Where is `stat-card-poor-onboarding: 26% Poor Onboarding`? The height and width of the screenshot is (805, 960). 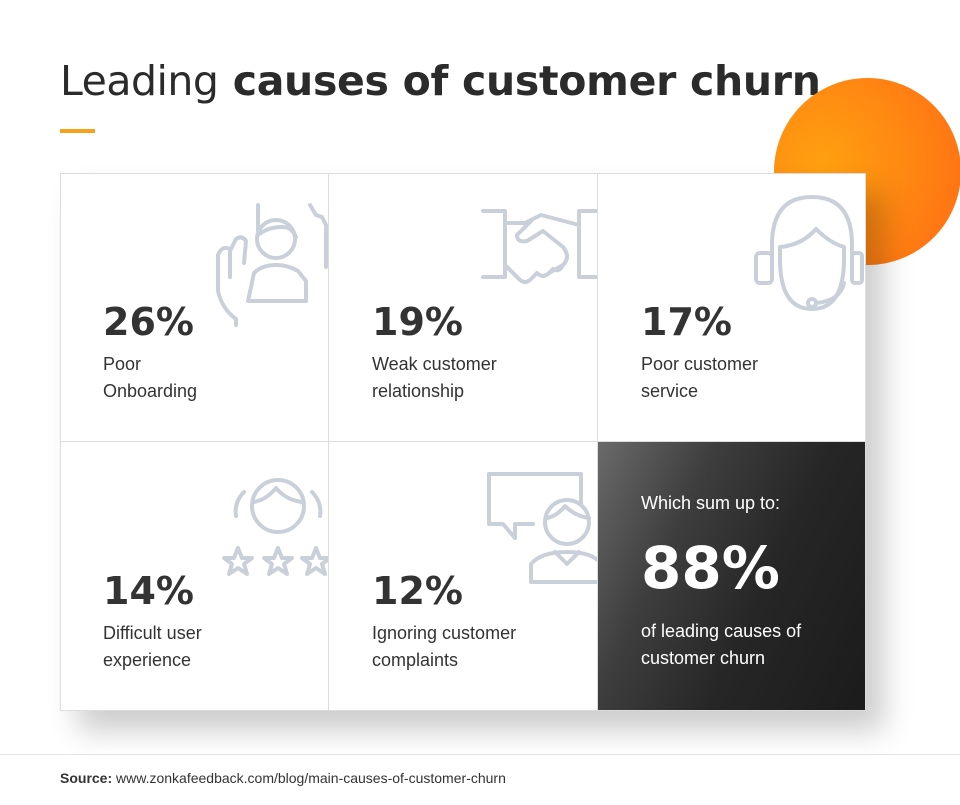
stat-card-poor-onboarding: 26% Poor Onboarding is located at coordinates (194, 307).